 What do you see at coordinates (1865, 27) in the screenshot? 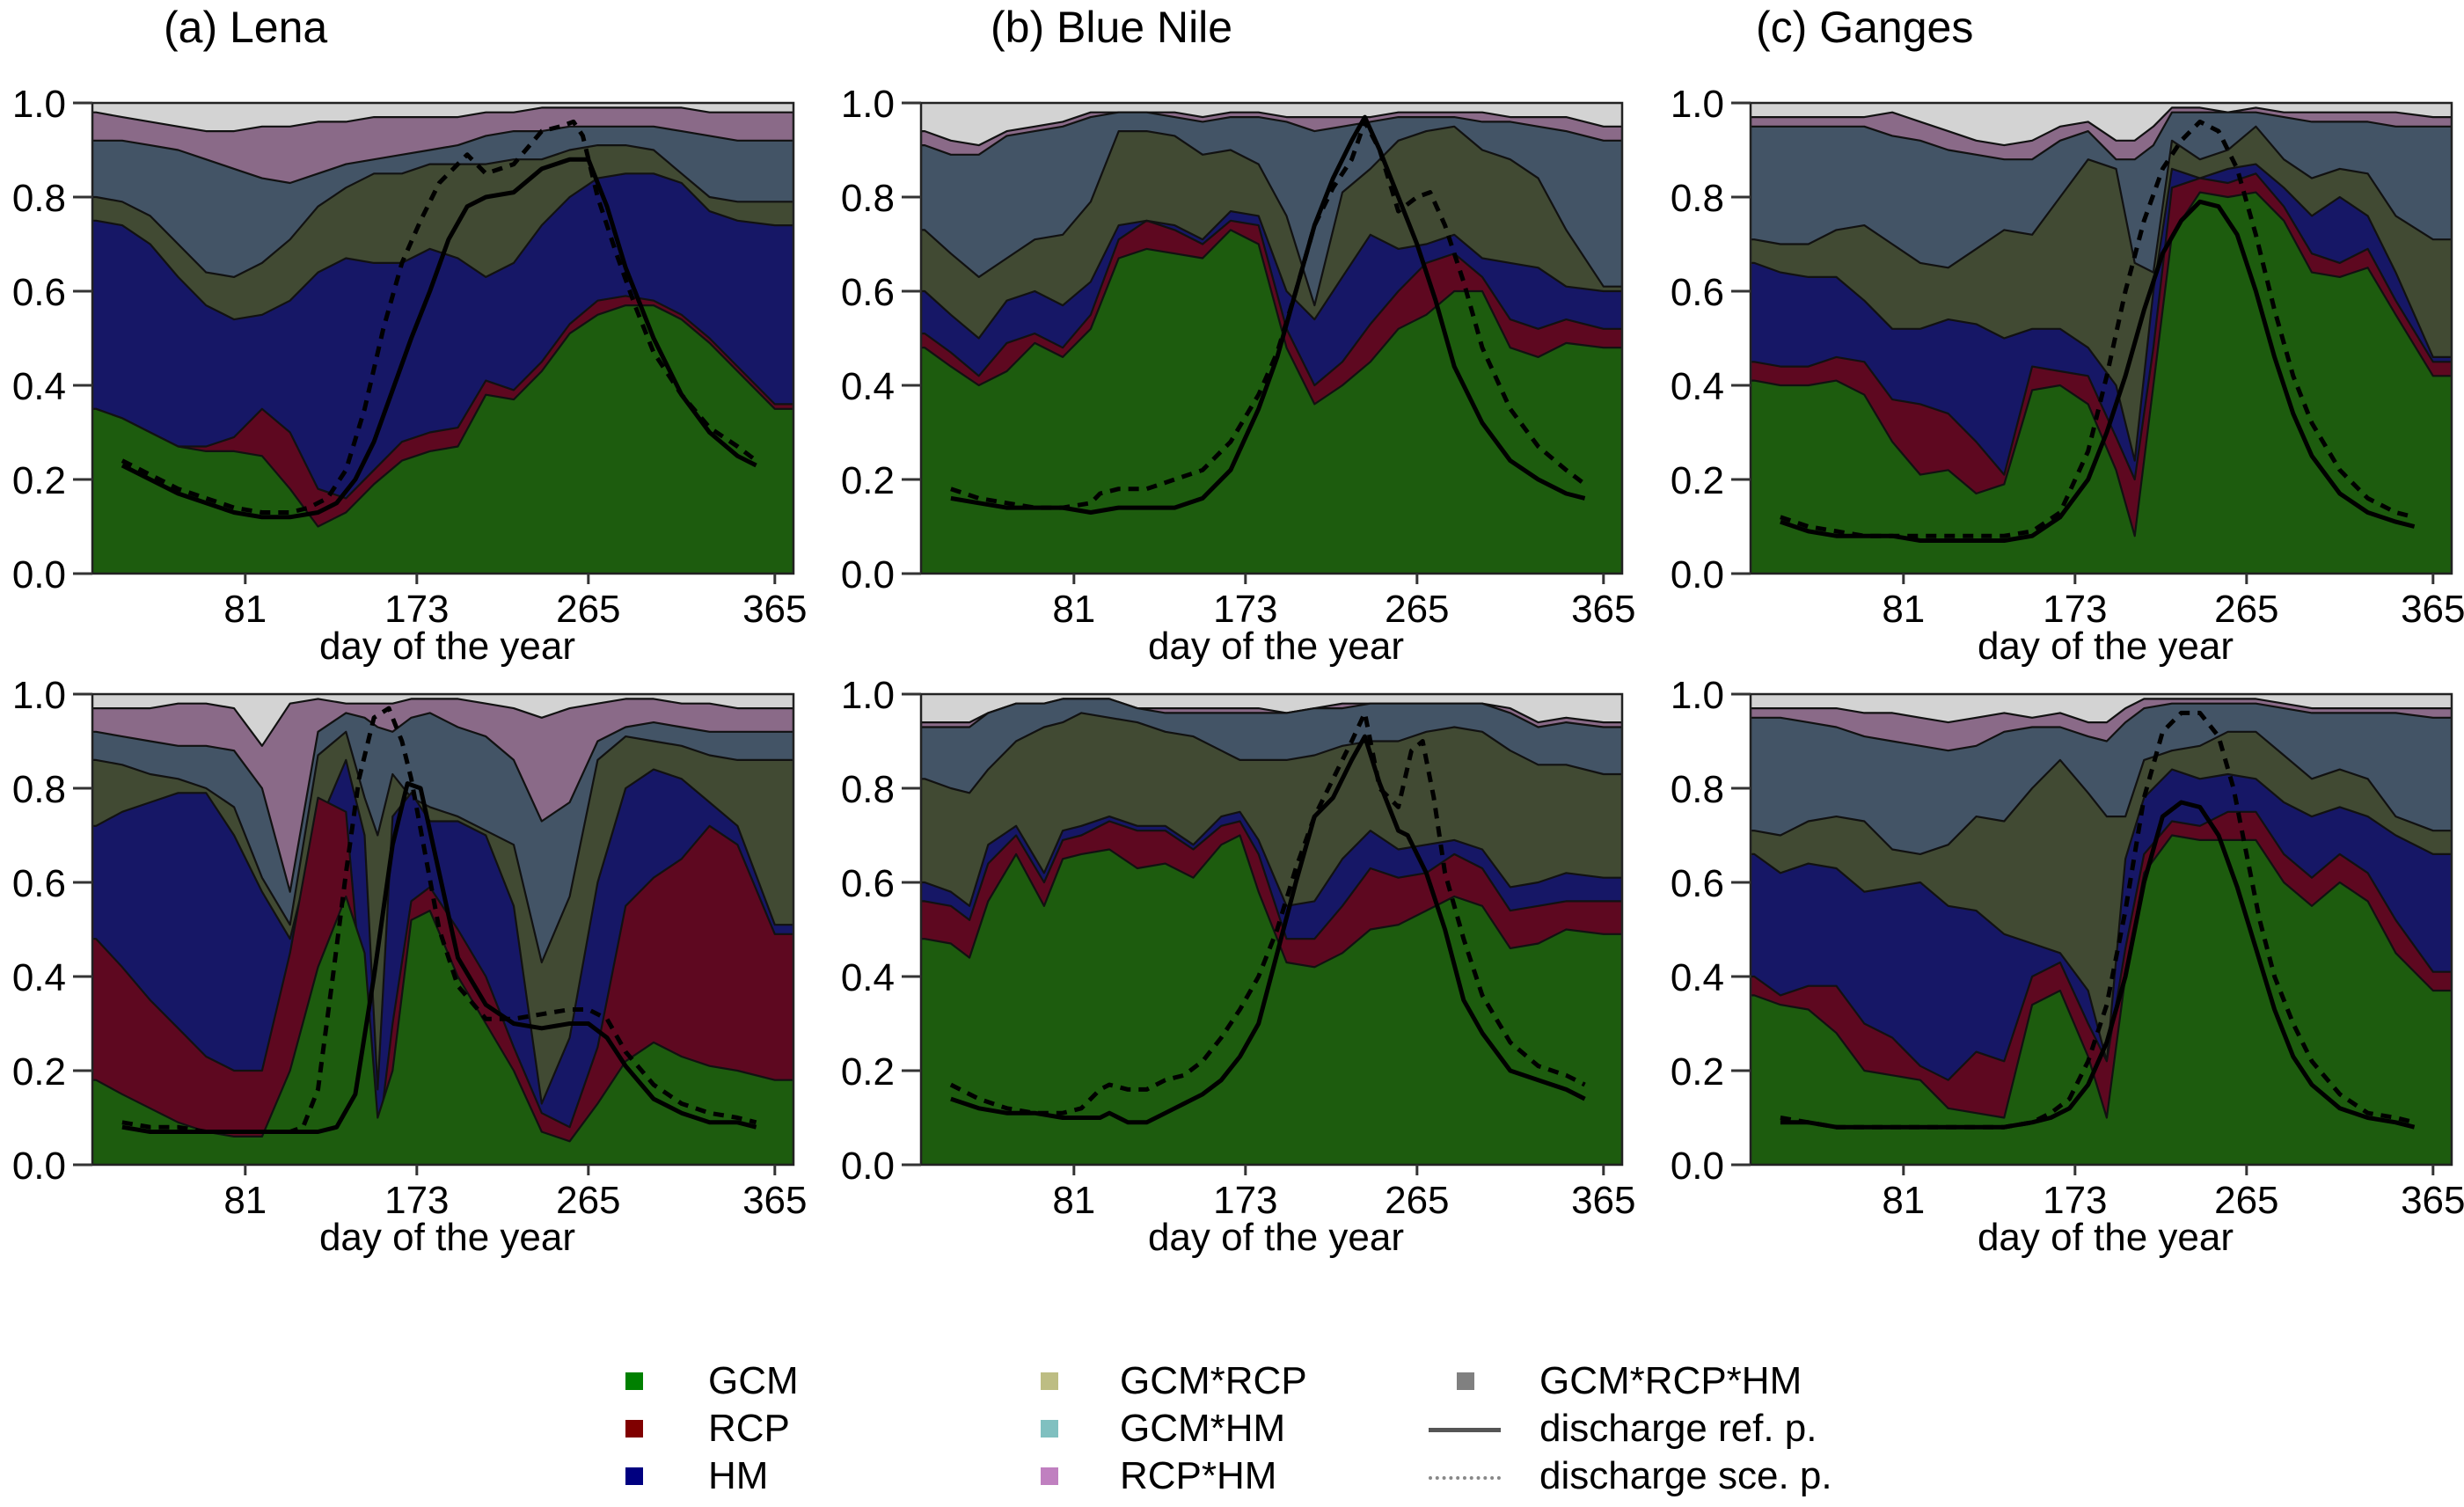
I see `panel-title-ganges: (c) Ganges` at bounding box center [1865, 27].